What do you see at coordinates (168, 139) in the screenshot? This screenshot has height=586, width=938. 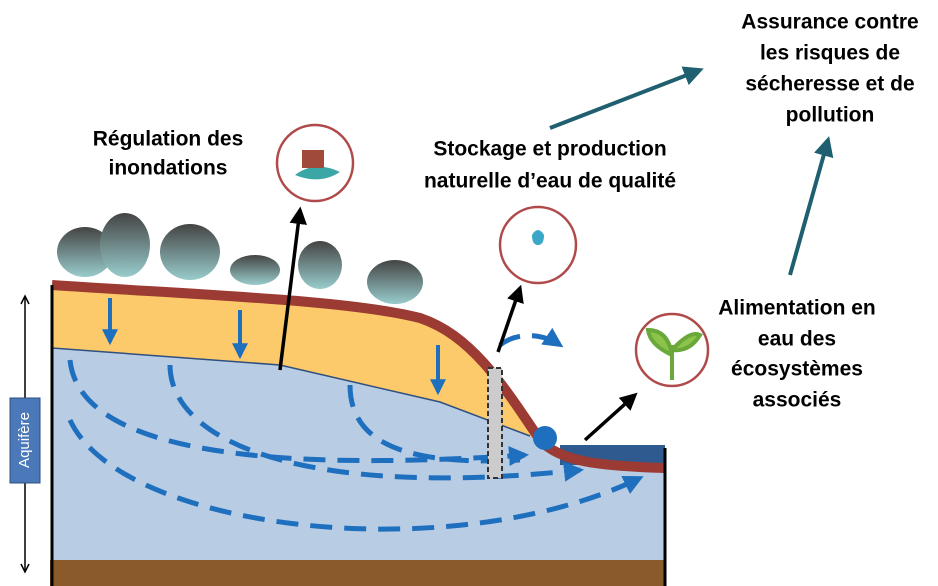 I see `label: Régulation des` at bounding box center [168, 139].